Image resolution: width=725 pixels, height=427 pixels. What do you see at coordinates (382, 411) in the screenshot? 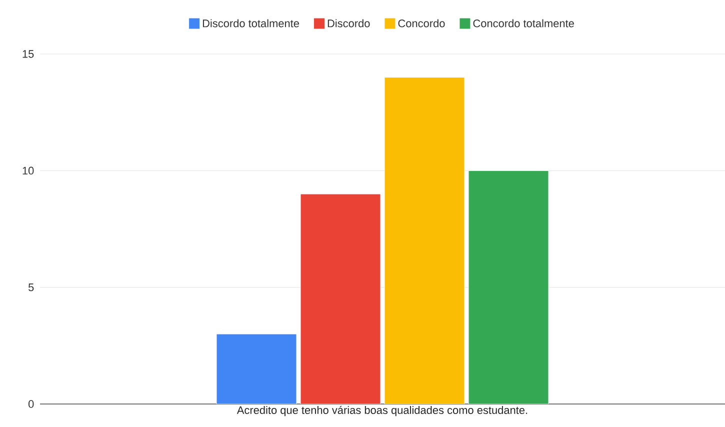
I see `x-tick-label: Acredito que tenho várias boas qualidades como estudante.` at bounding box center [382, 411].